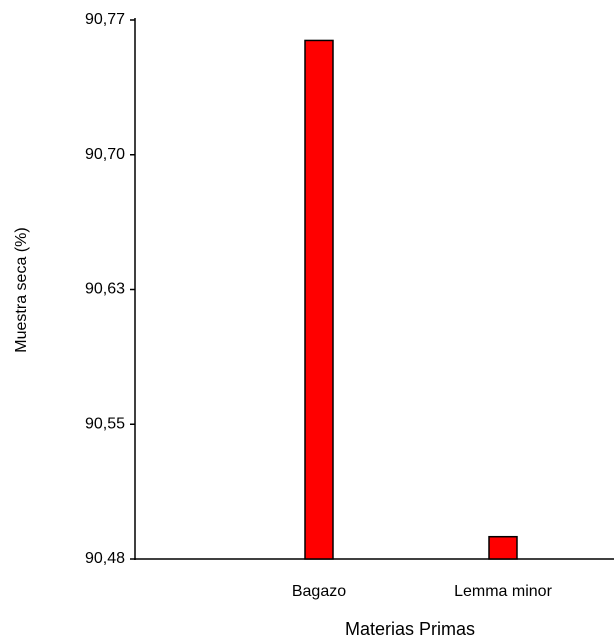  I want to click on y-tick-label: 90,70, so click(105, 154).